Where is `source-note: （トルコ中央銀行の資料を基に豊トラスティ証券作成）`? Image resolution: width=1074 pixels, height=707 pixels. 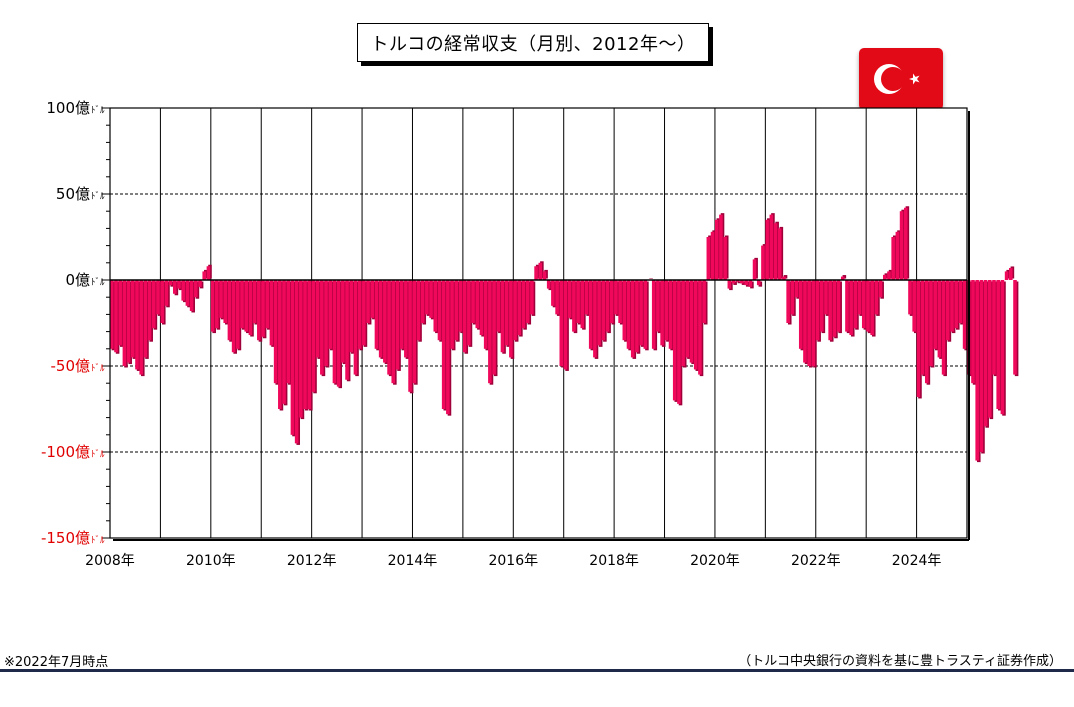
source-note: （トルコ中央銀行の資料を基に豊トラスティ証券作成） is located at coordinates (900, 661).